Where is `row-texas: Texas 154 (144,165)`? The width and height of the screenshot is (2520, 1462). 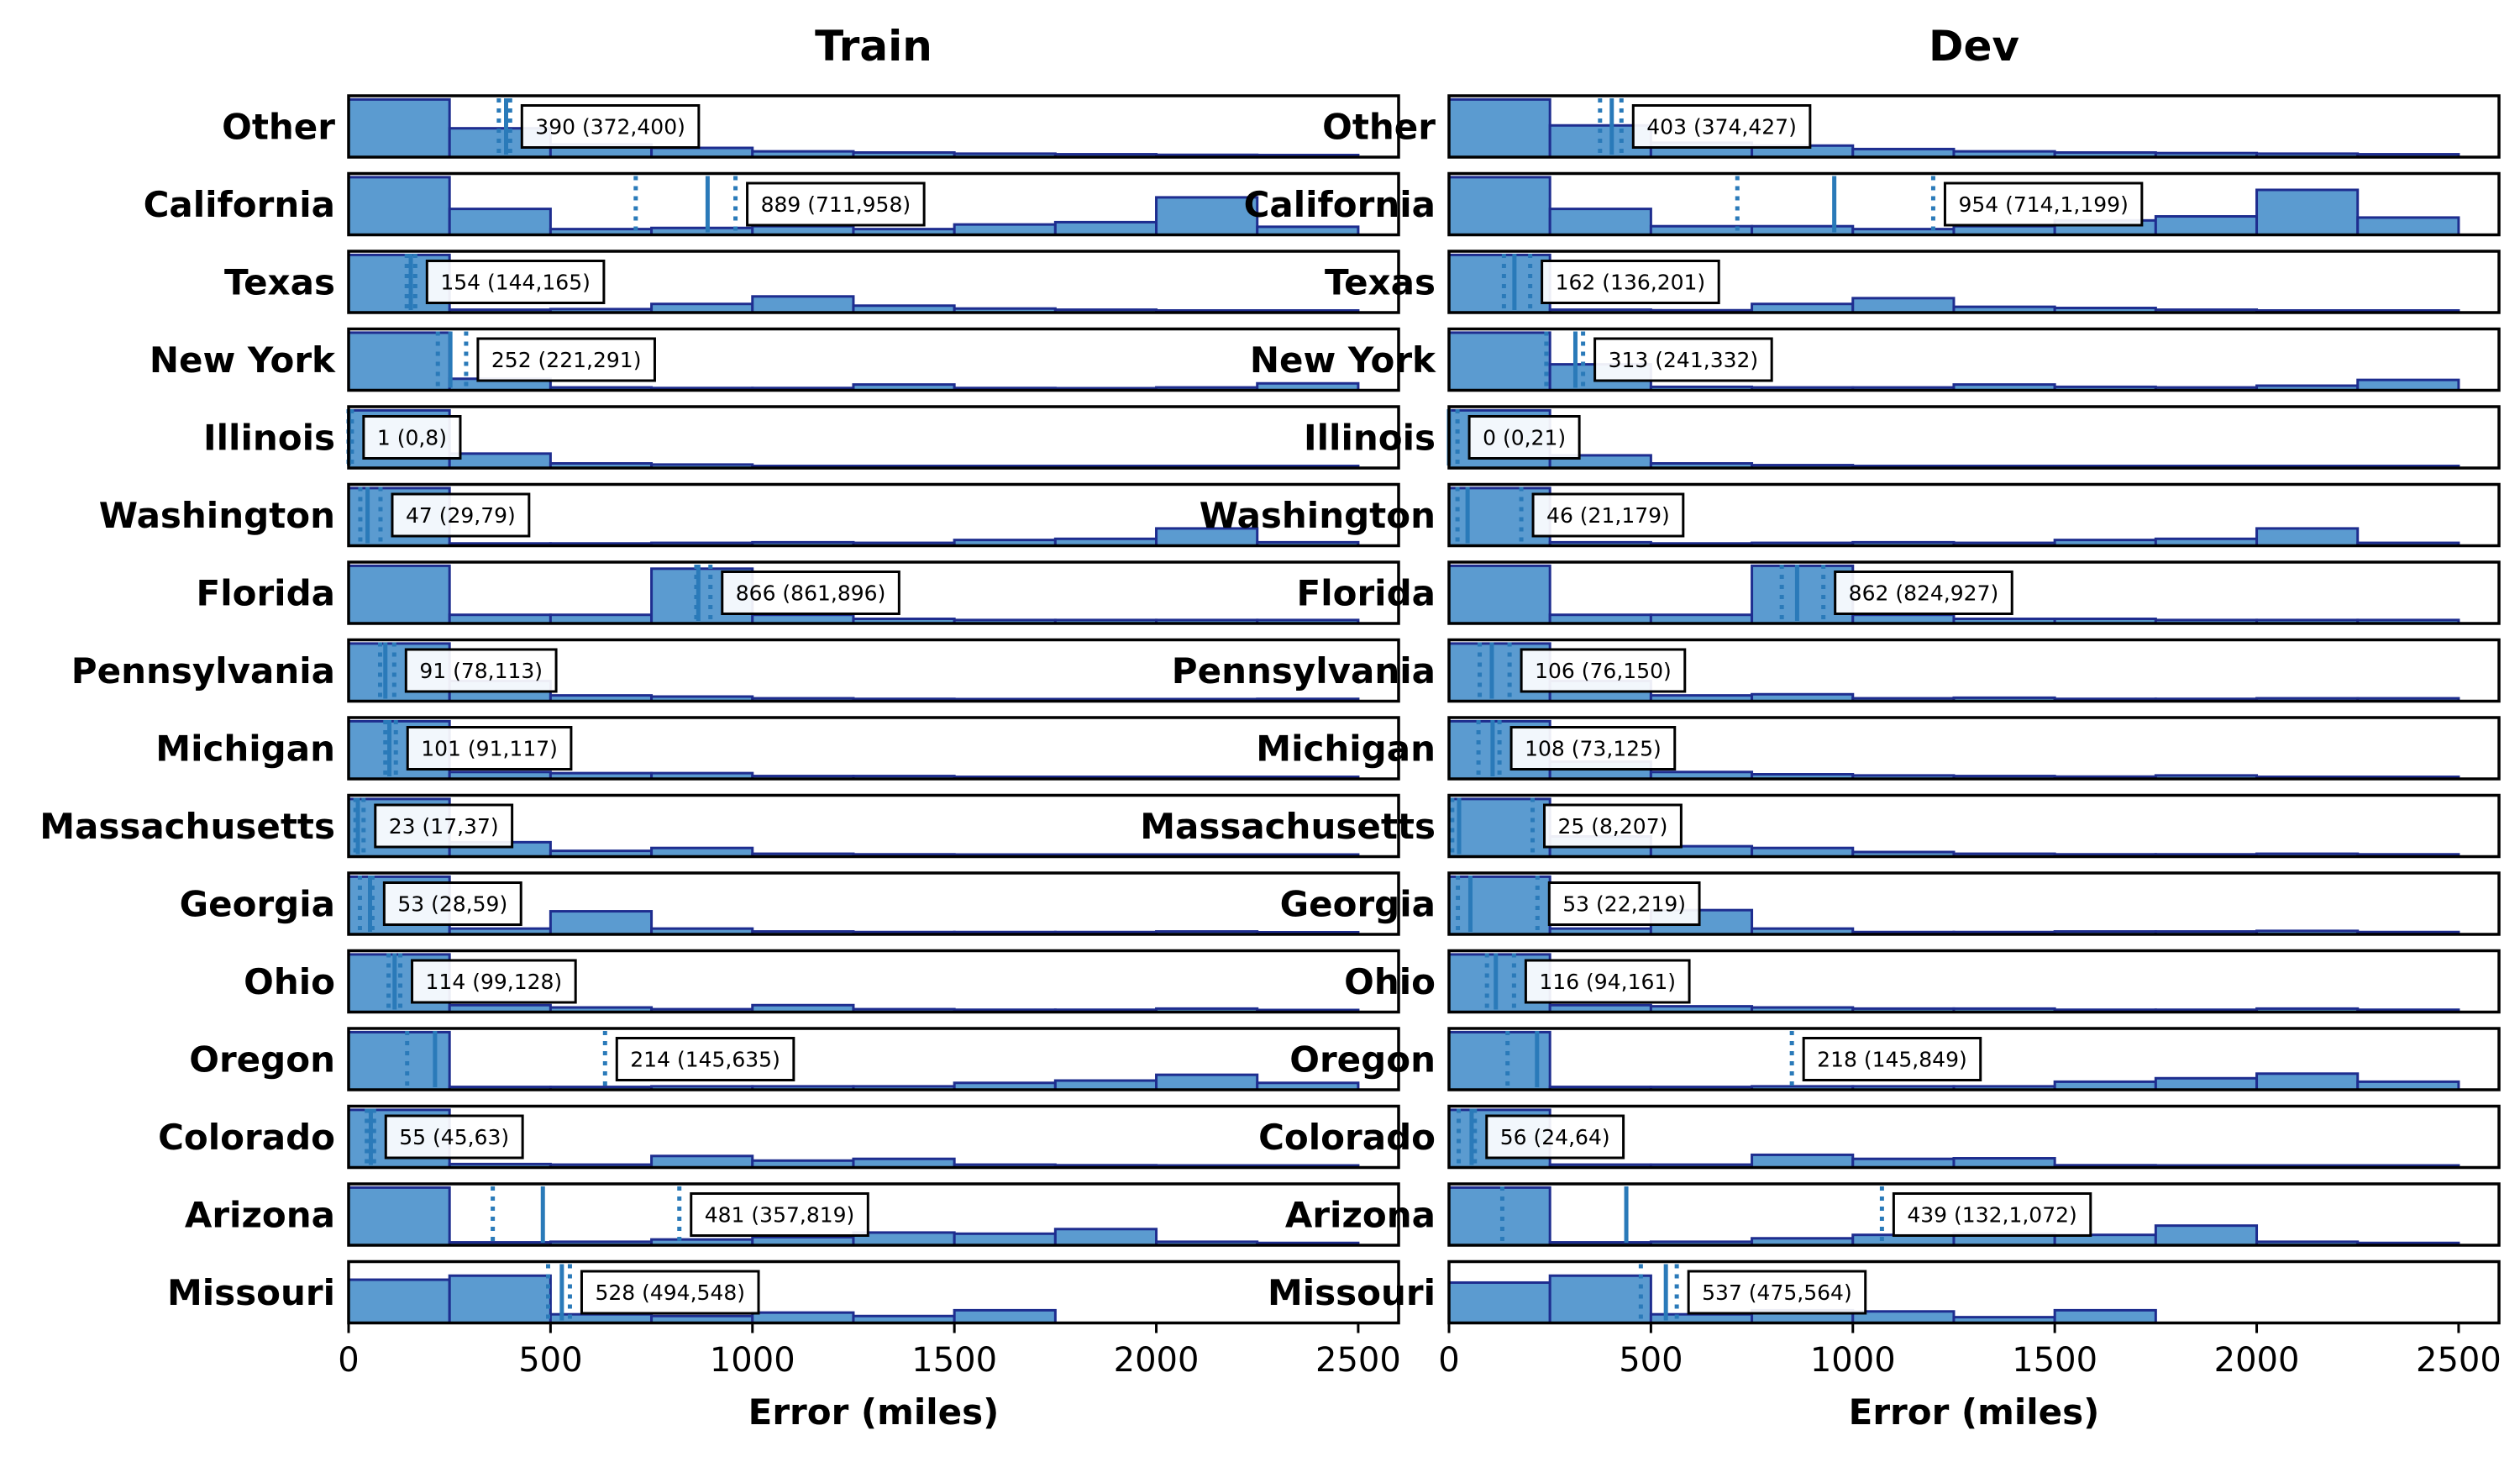
row-texas: Texas 154 (144,165) is located at coordinates (812, 282).